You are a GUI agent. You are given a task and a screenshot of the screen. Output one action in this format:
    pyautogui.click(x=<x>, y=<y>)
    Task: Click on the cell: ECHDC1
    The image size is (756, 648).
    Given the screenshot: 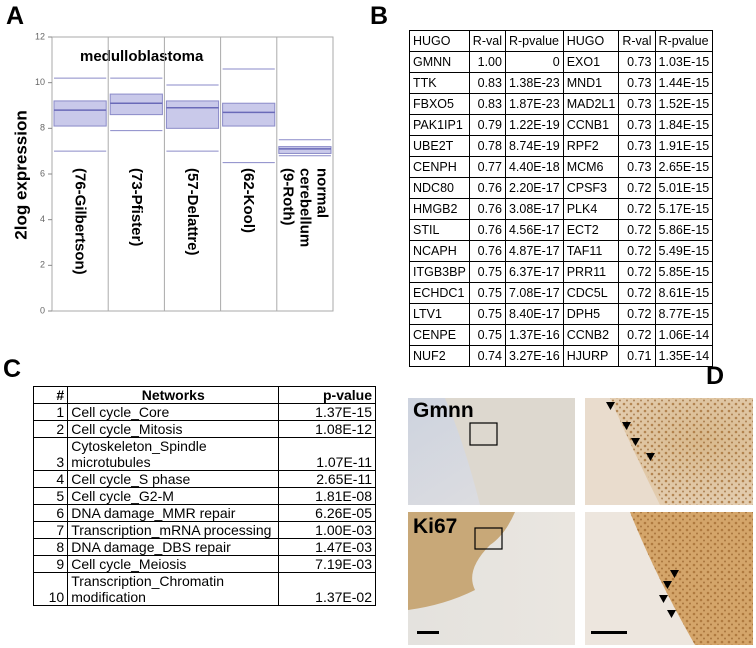 What is the action you would take?
    pyautogui.click(x=439, y=293)
    